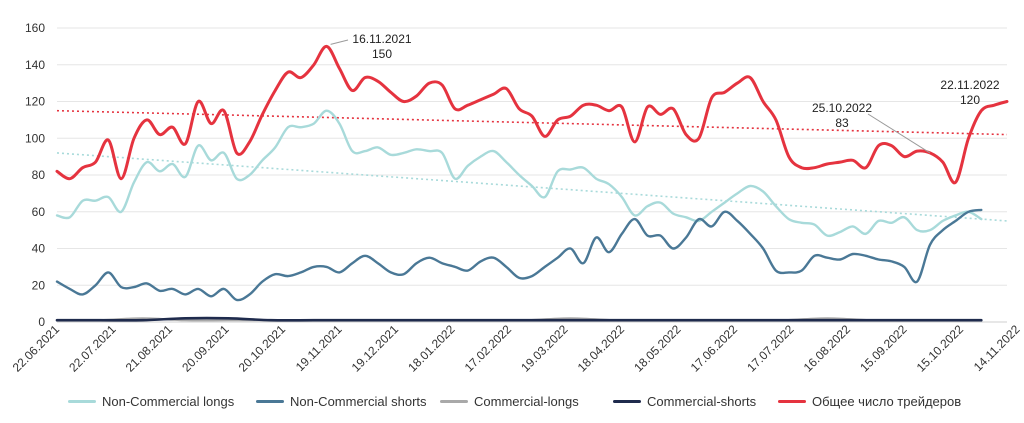  Describe the element at coordinates (262, 348) in the screenshot. I see `x-tick-label: 20.10.2021` at that location.